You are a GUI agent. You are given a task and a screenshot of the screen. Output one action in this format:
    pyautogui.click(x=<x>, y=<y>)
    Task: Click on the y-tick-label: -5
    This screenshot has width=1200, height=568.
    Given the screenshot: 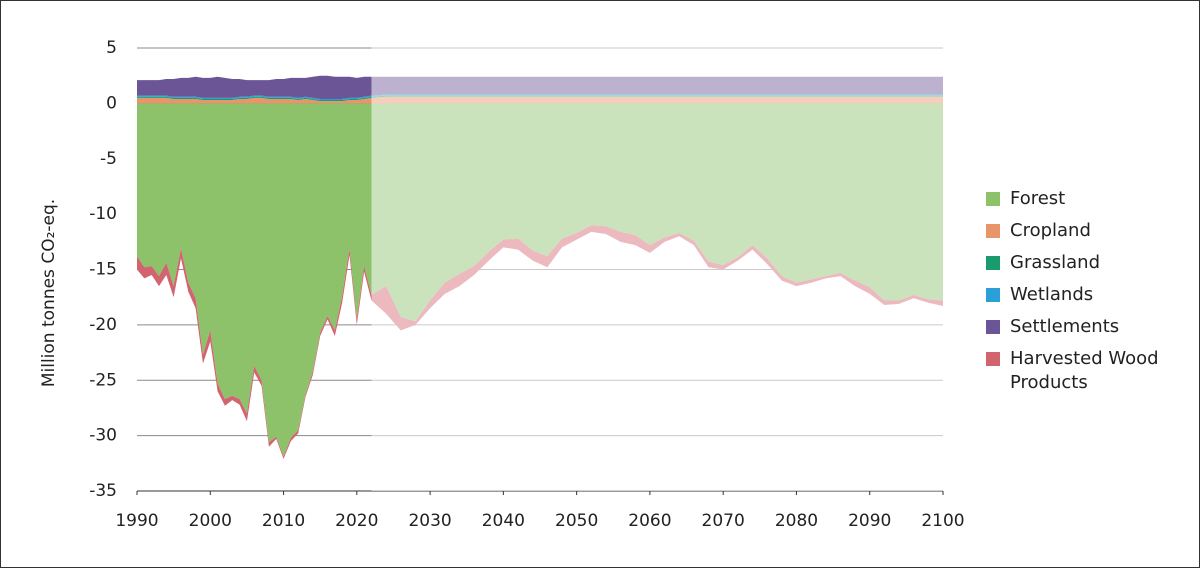 What is the action you would take?
    pyautogui.click(x=108, y=159)
    